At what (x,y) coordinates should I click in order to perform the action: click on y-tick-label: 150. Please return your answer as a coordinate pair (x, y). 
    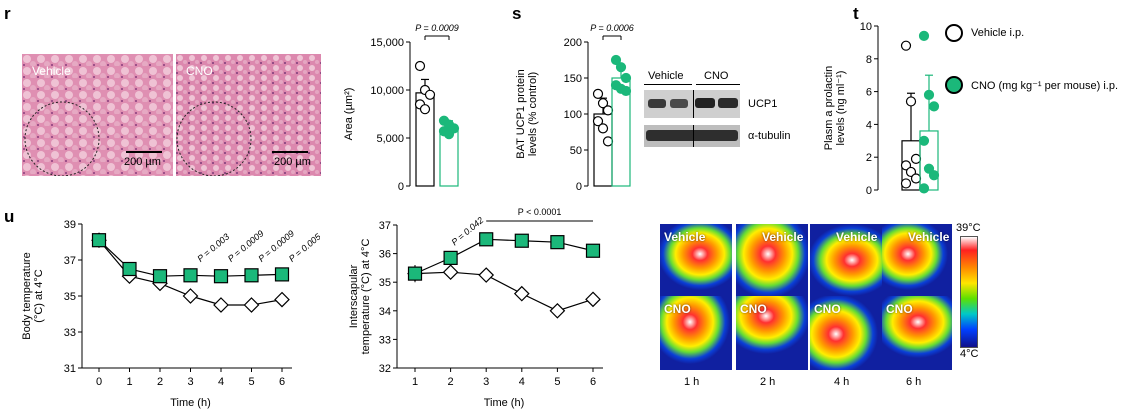
    Looking at the image, I should click on (573, 79).